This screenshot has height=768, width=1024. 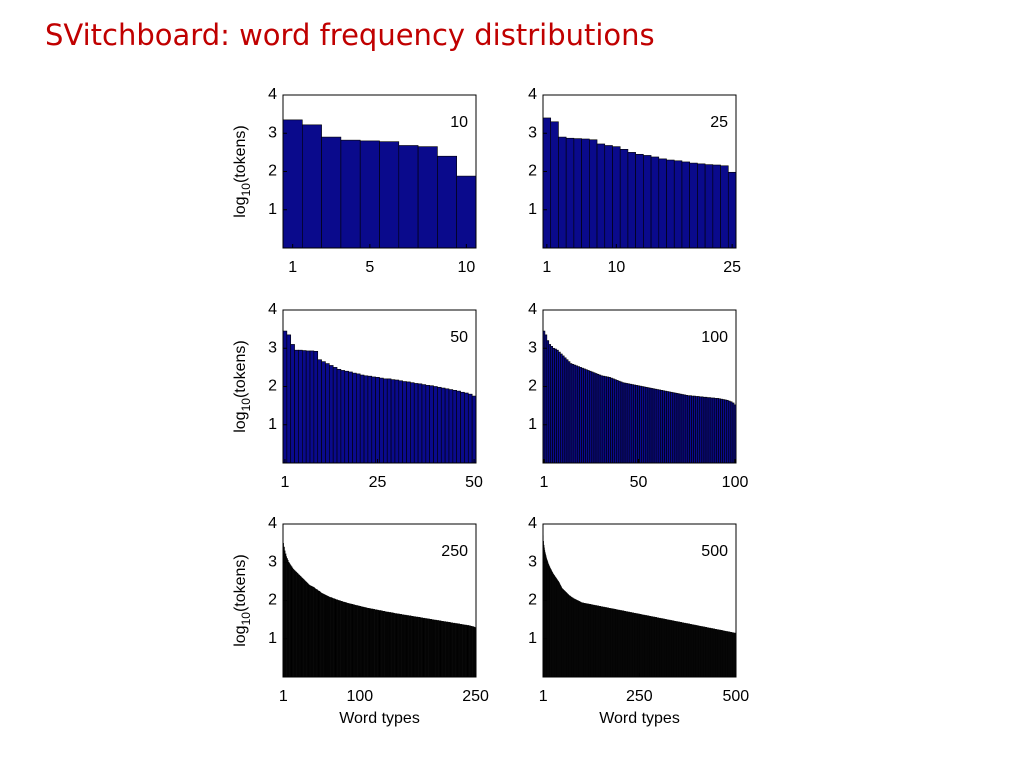 What do you see at coordinates (714, 551) in the screenshot?
I see `panel-label: 500` at bounding box center [714, 551].